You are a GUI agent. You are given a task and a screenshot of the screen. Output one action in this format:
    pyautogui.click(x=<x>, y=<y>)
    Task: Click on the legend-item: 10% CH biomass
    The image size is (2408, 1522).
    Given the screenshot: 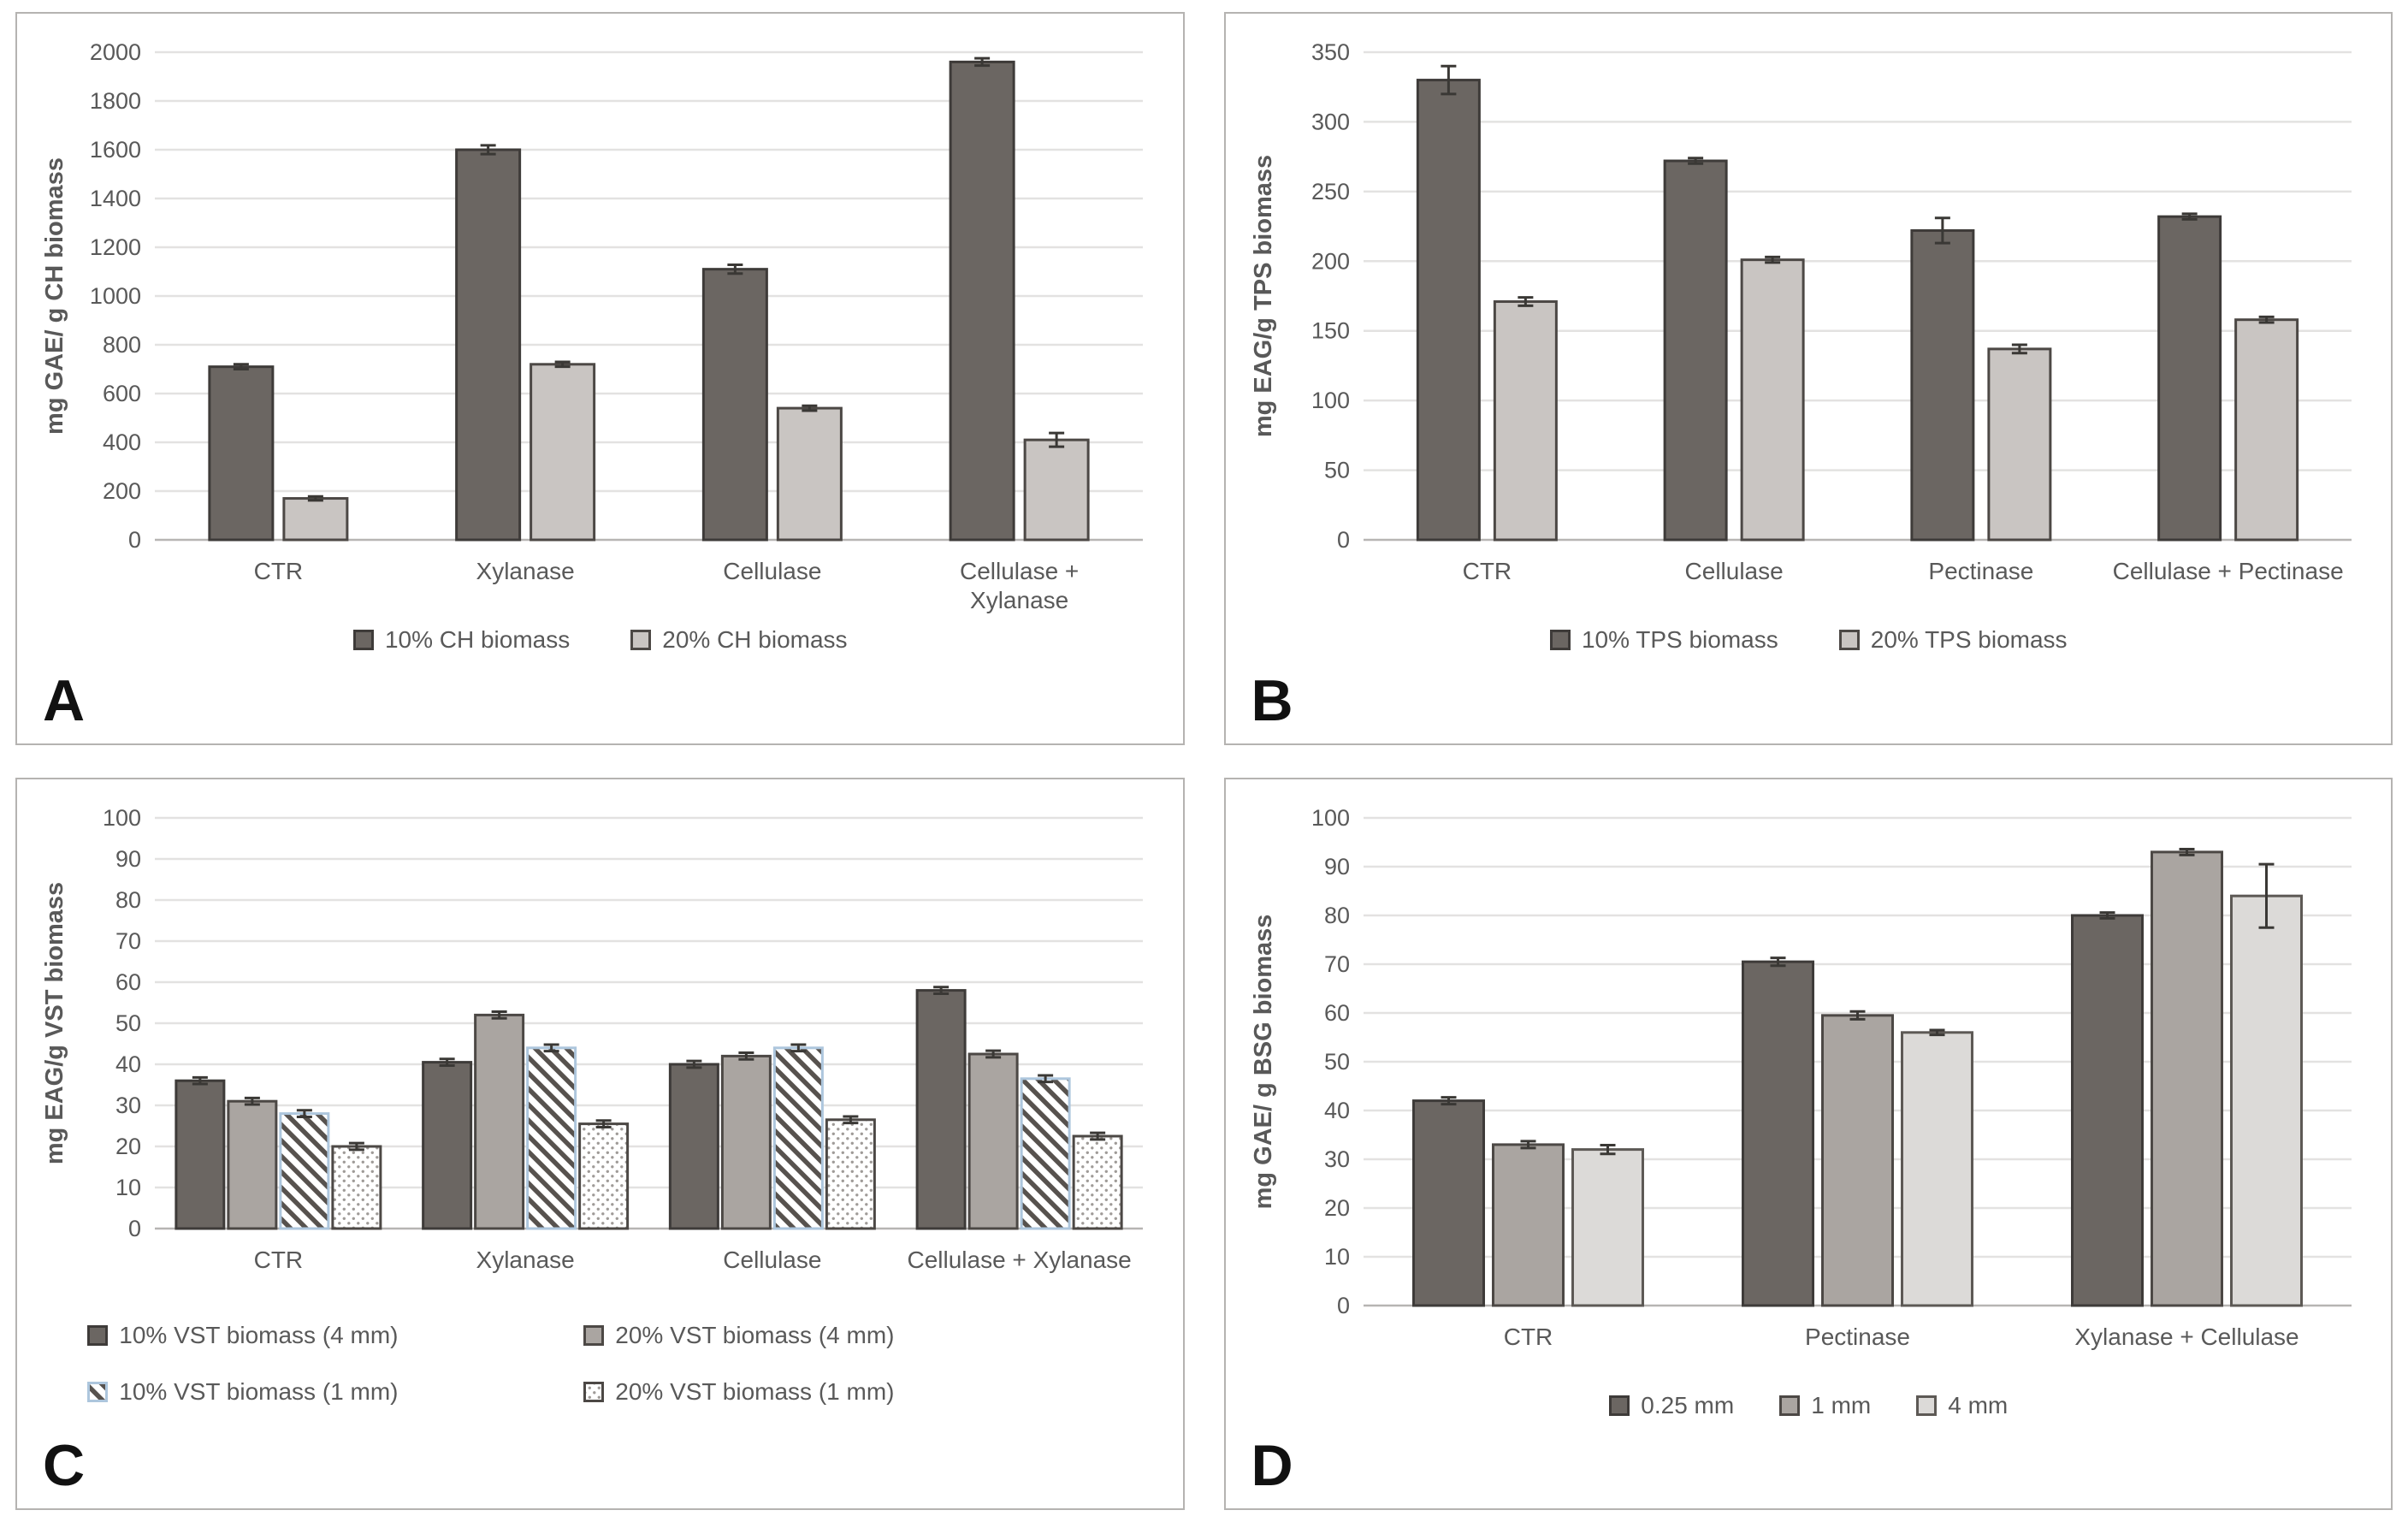 What is the action you would take?
    pyautogui.click(x=461, y=640)
    